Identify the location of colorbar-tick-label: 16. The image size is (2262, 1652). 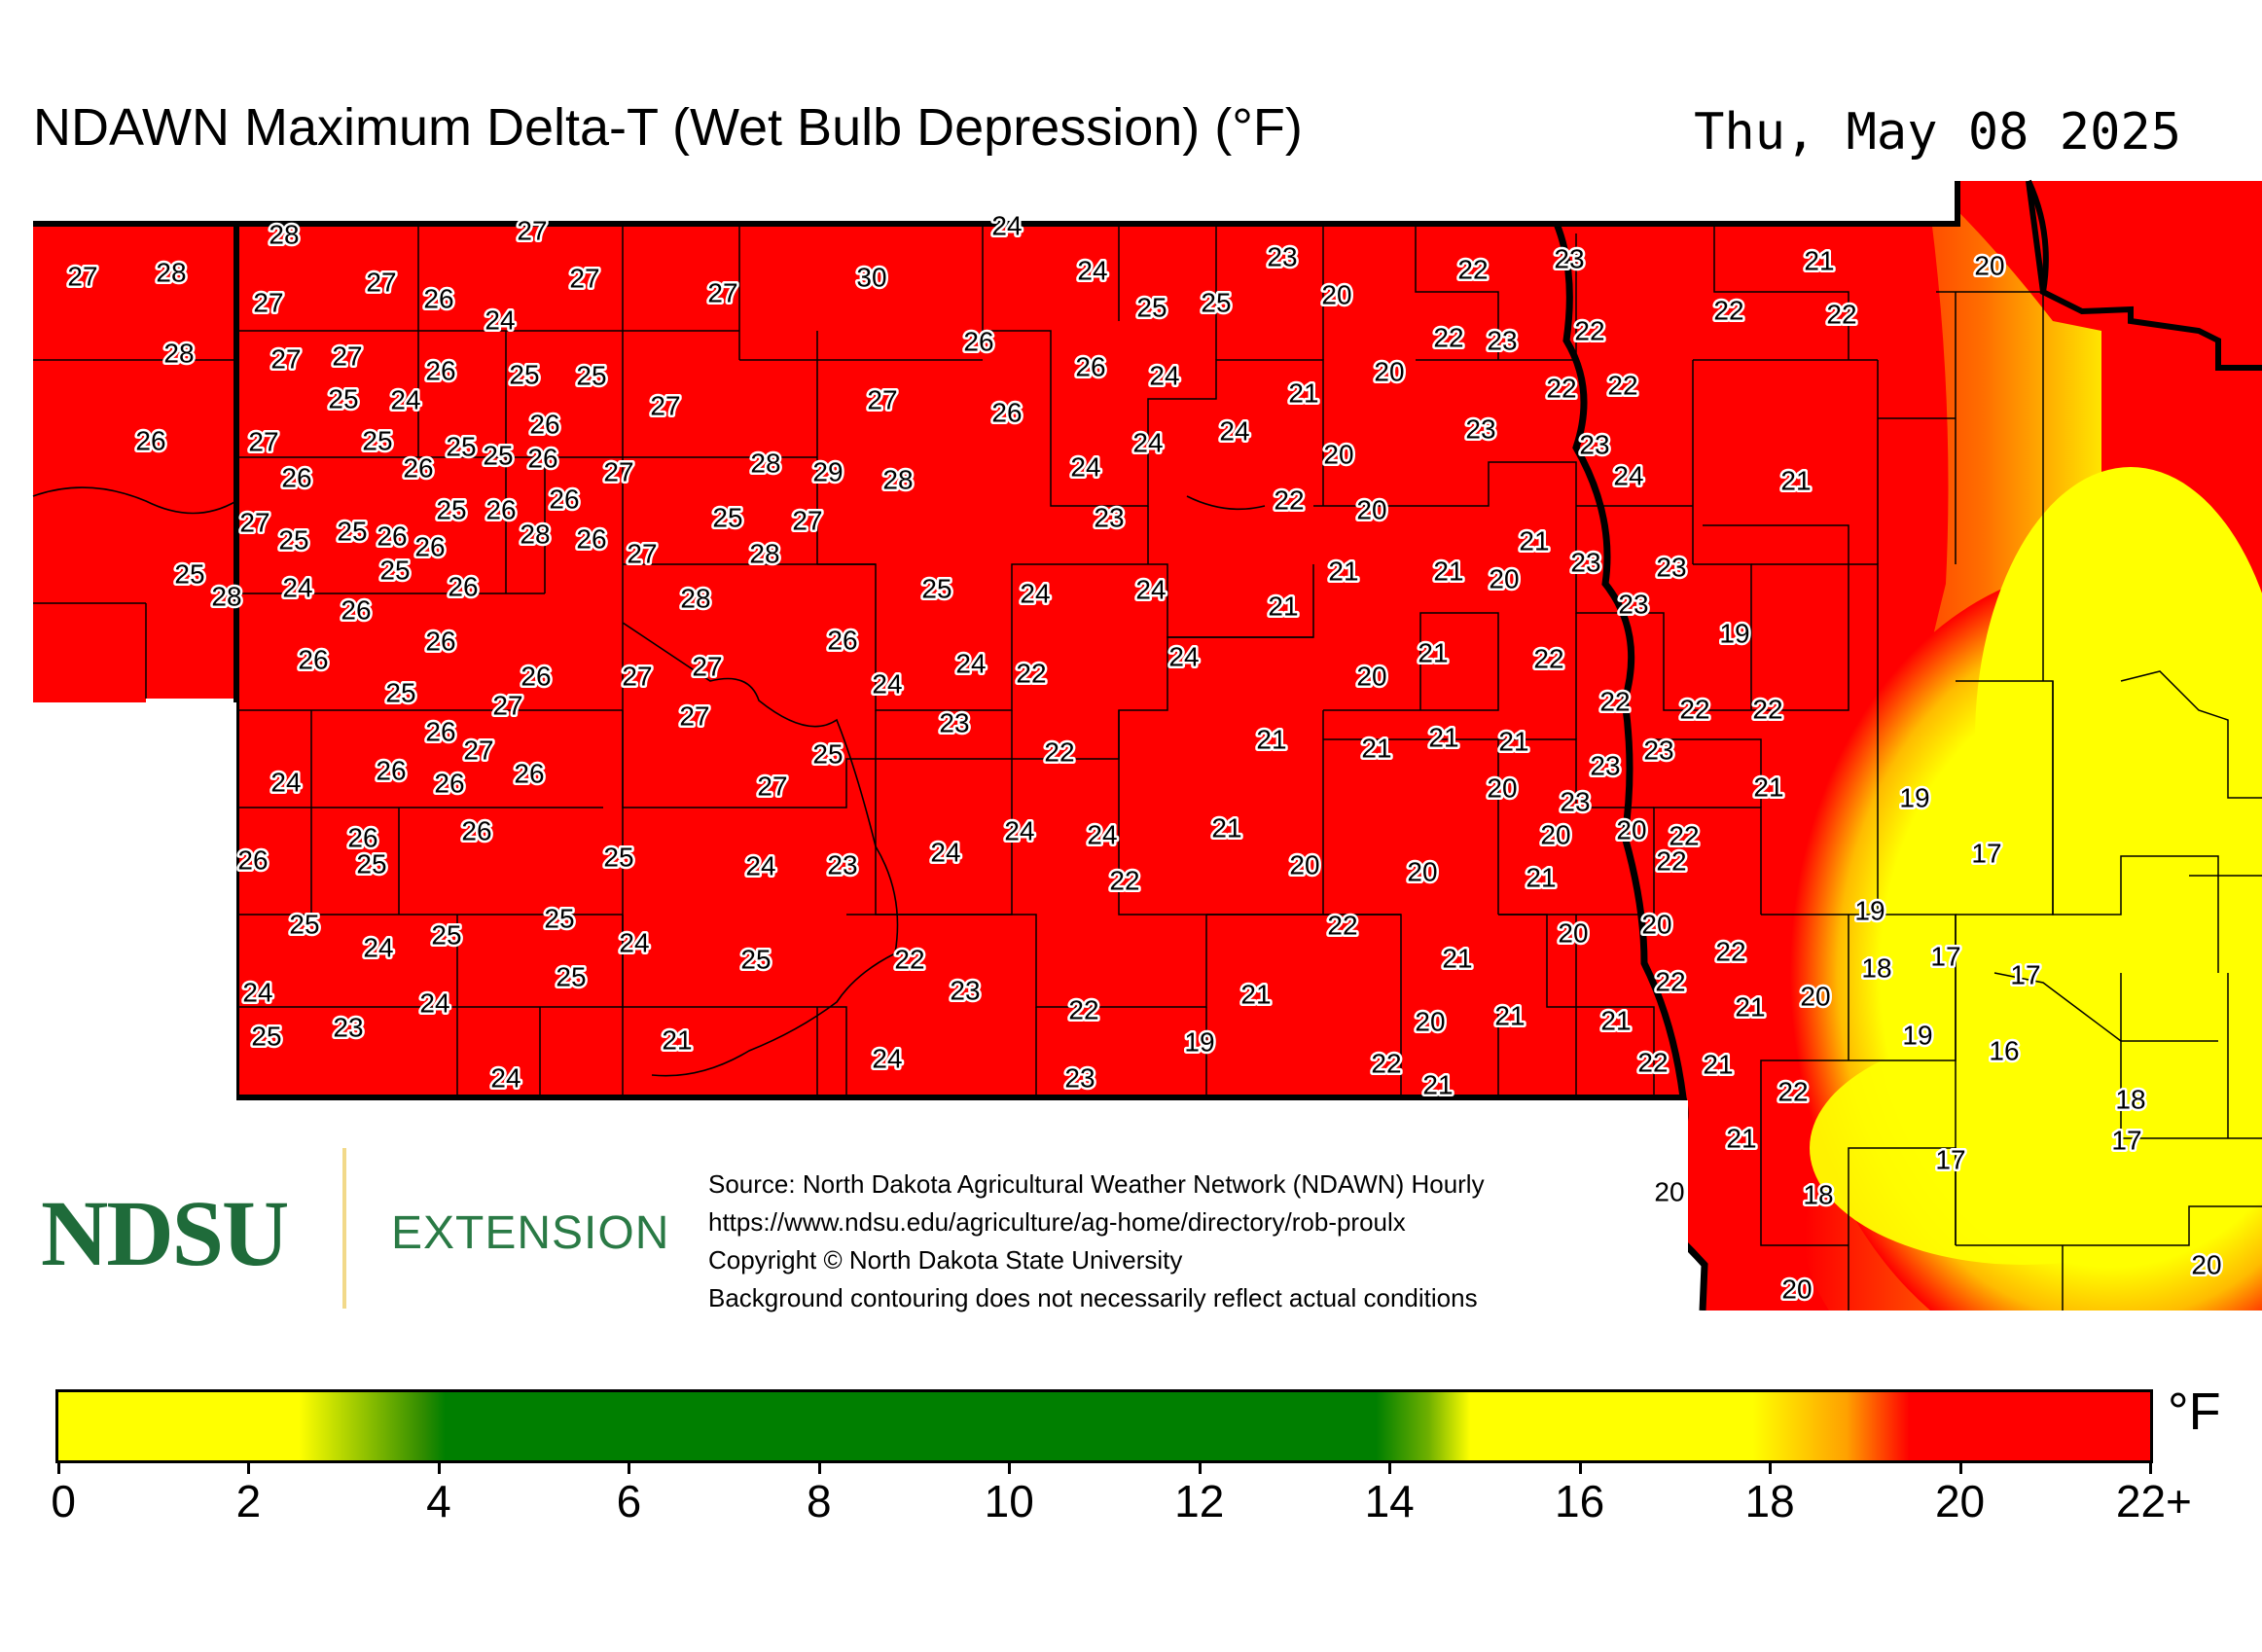
(1580, 1501).